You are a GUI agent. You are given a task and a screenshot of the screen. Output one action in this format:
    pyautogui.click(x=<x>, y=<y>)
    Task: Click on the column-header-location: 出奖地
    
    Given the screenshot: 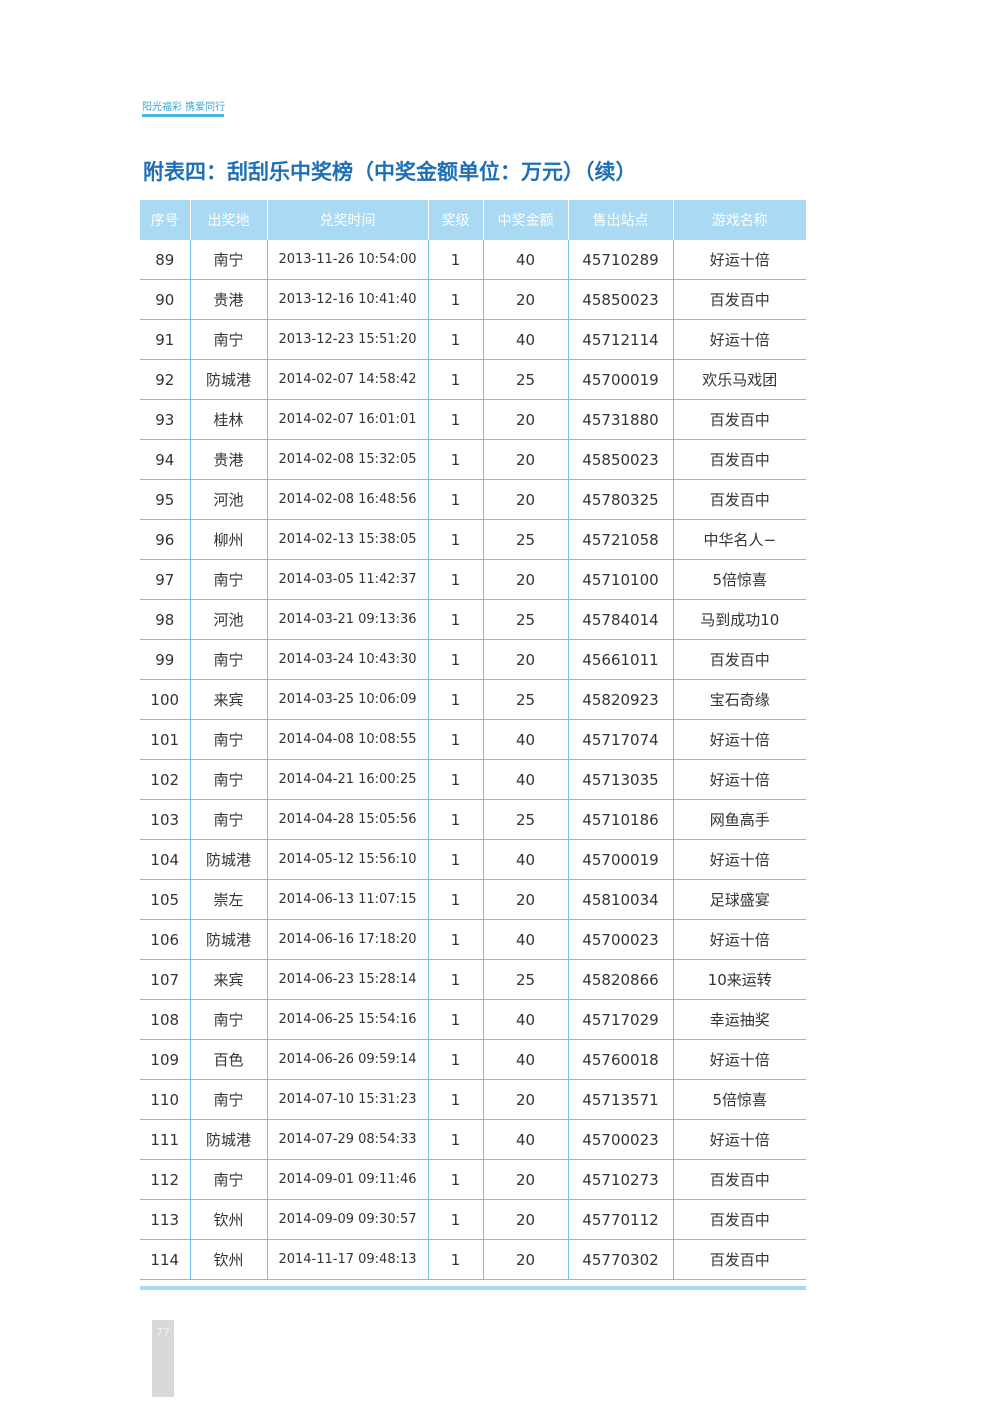 What is the action you would take?
    pyautogui.click(x=229, y=220)
    